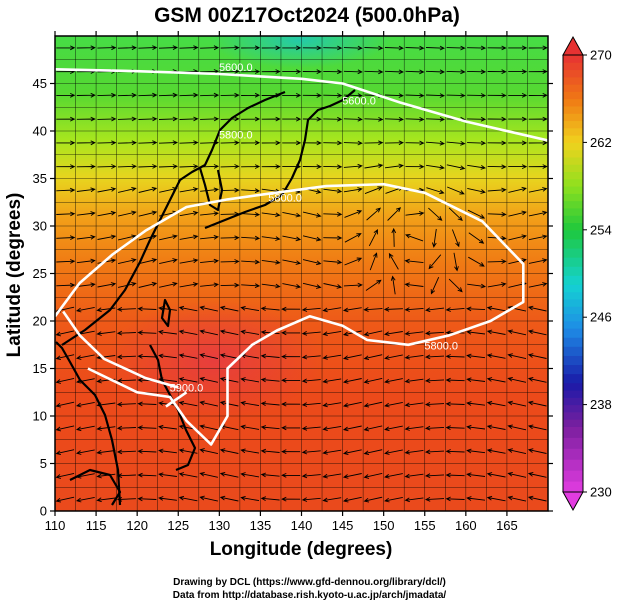 This screenshot has width=619, height=605. I want to click on colorbar-tick-label: 238, so click(601, 404).